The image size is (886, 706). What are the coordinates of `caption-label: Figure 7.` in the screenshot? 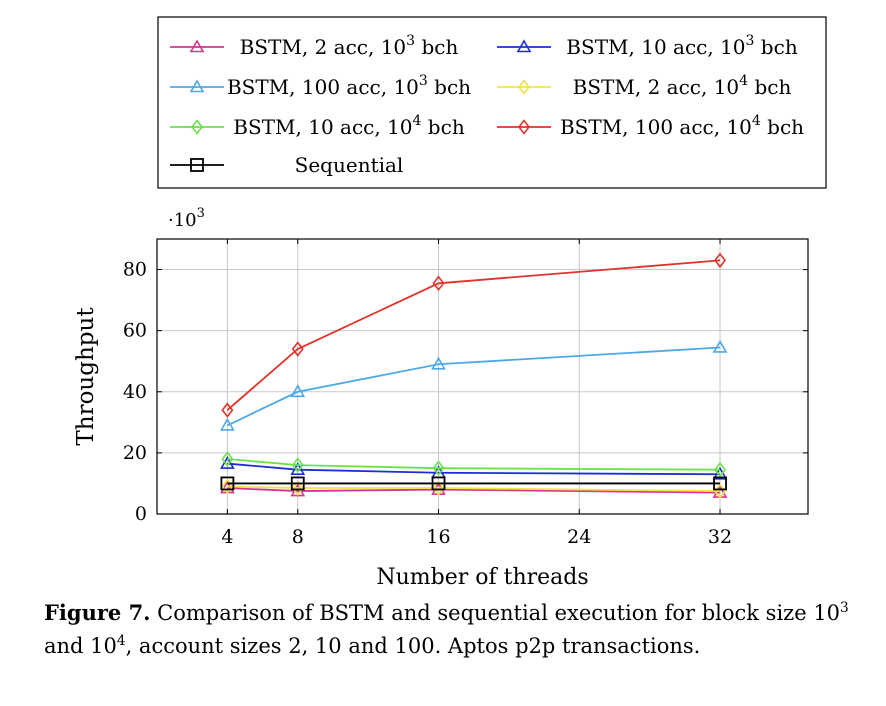 It's located at (97, 612).